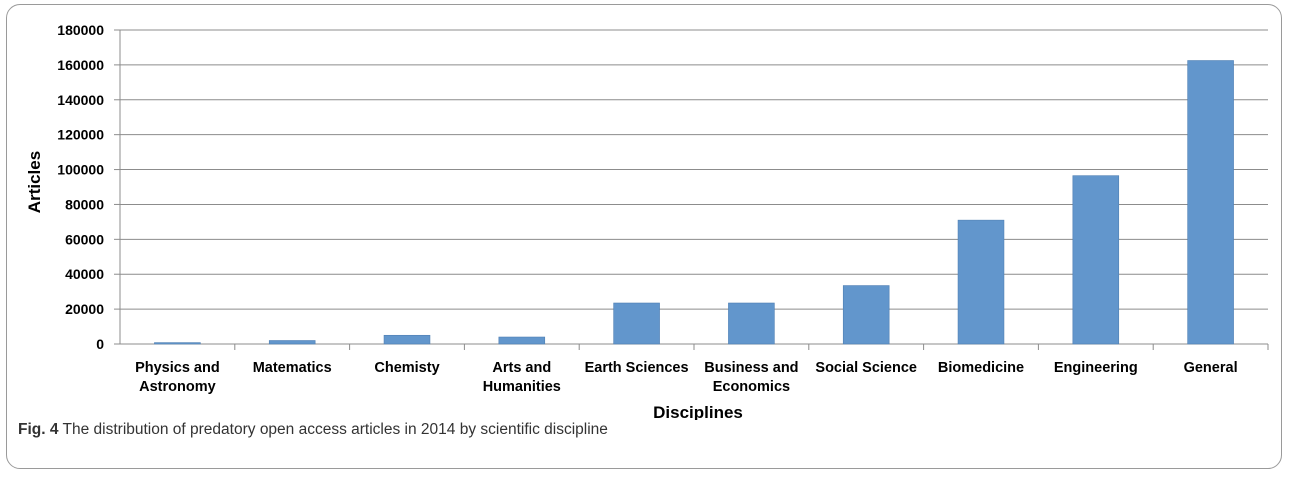  What do you see at coordinates (80, 30) in the screenshot?
I see `y-tick-label: 180000` at bounding box center [80, 30].